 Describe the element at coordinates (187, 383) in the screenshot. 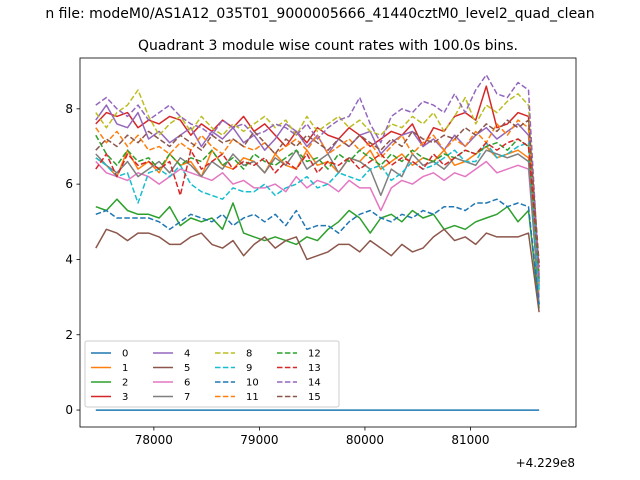

I see `legend-label-6: 6` at that location.